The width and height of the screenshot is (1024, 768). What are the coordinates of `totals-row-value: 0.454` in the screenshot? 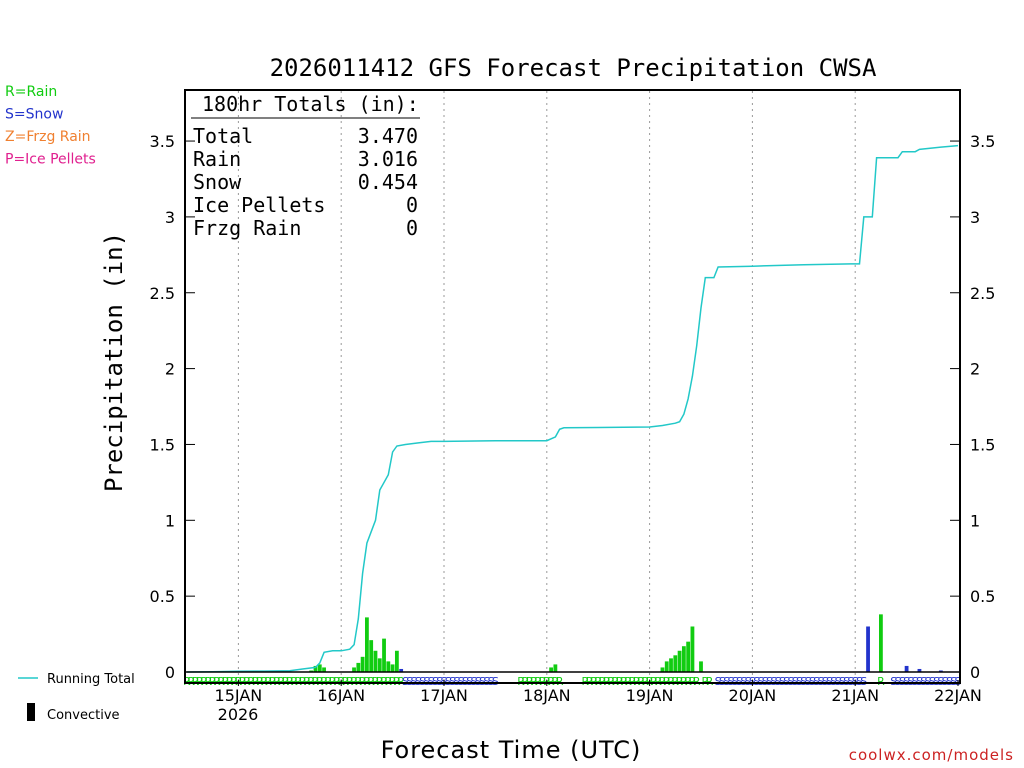 It's located at (388, 182).